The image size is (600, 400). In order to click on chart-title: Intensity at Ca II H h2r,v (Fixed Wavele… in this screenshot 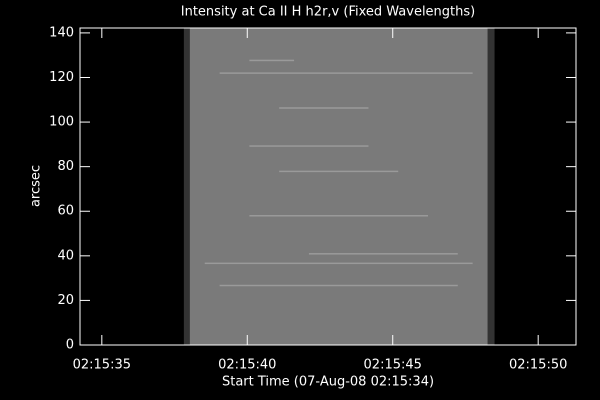, I will do `click(328, 12)`.